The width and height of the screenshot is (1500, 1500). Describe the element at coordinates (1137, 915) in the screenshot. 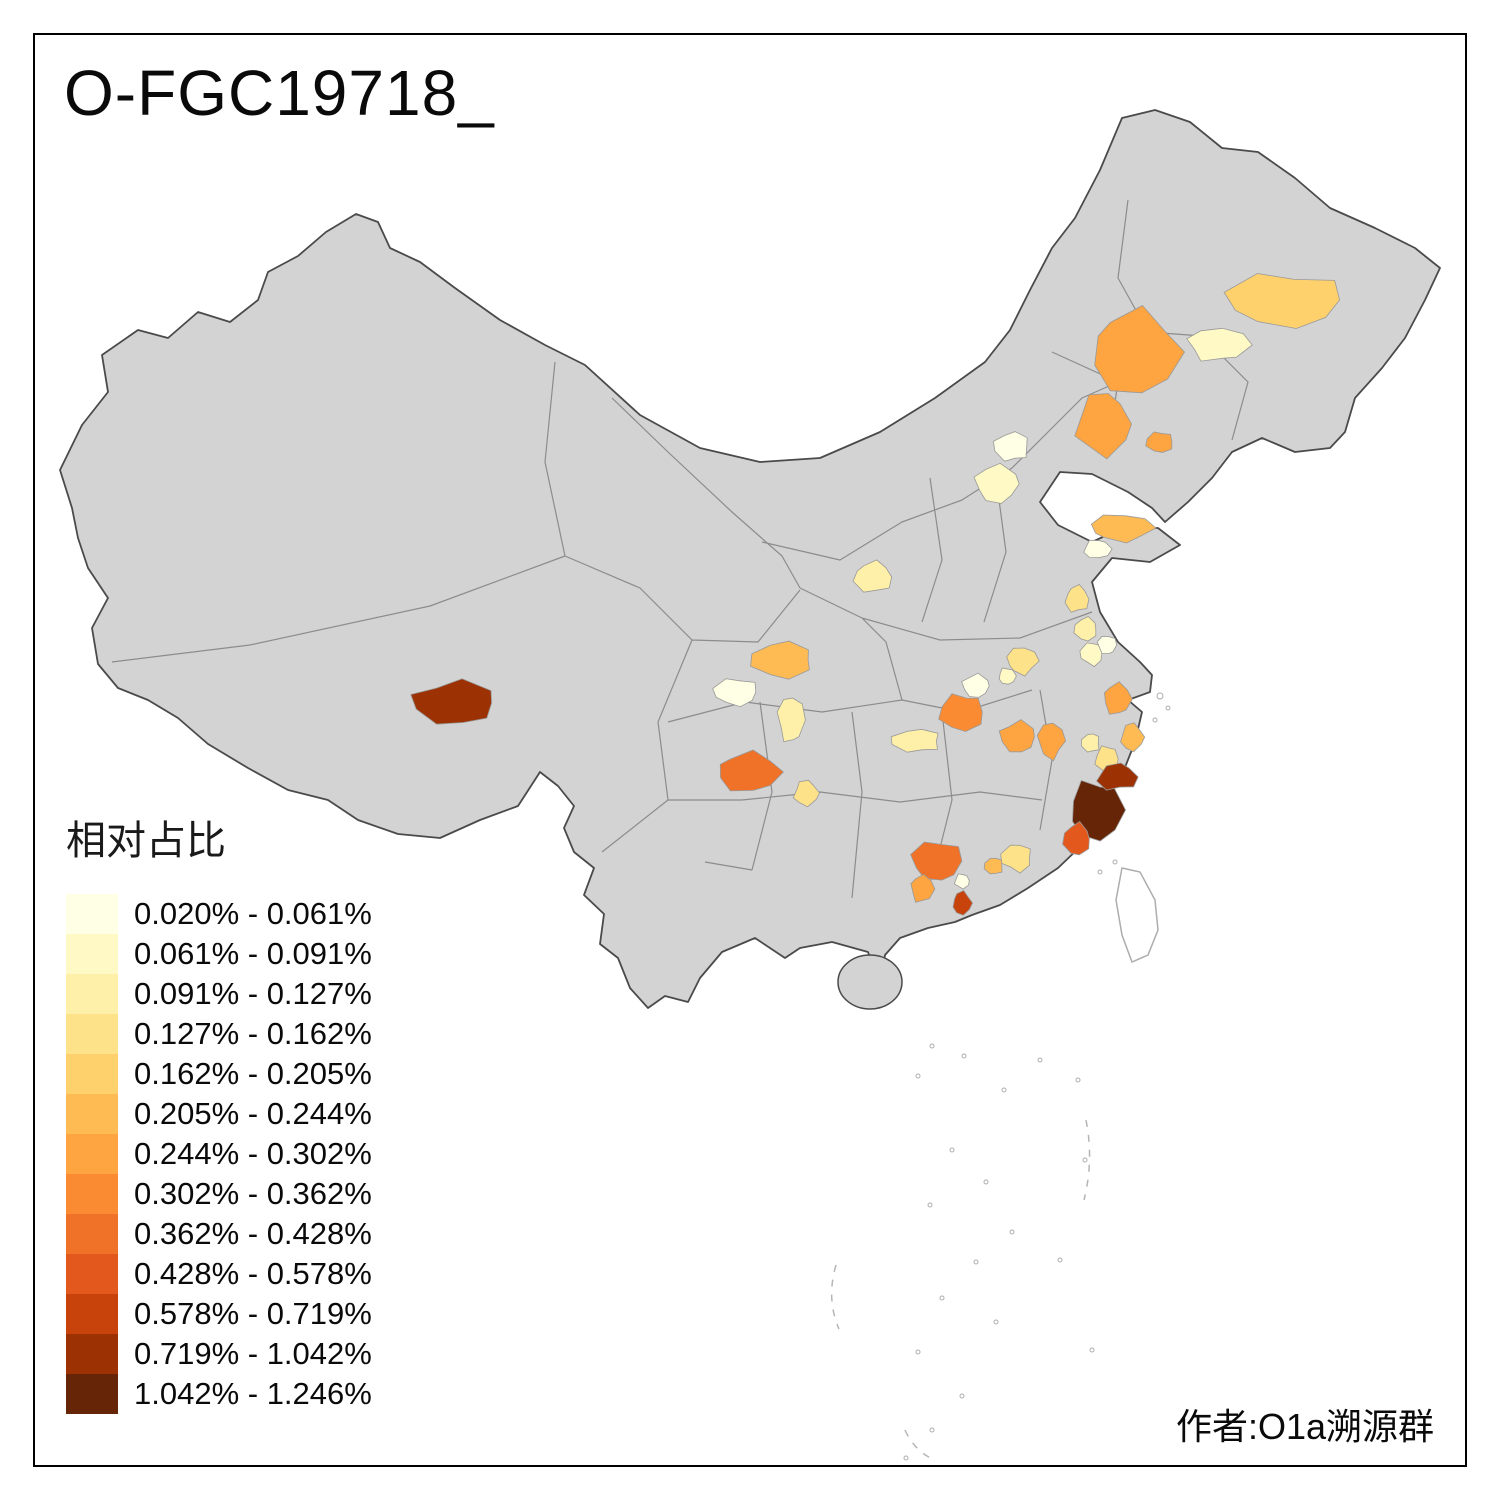

I see `taiwan-island` at that location.